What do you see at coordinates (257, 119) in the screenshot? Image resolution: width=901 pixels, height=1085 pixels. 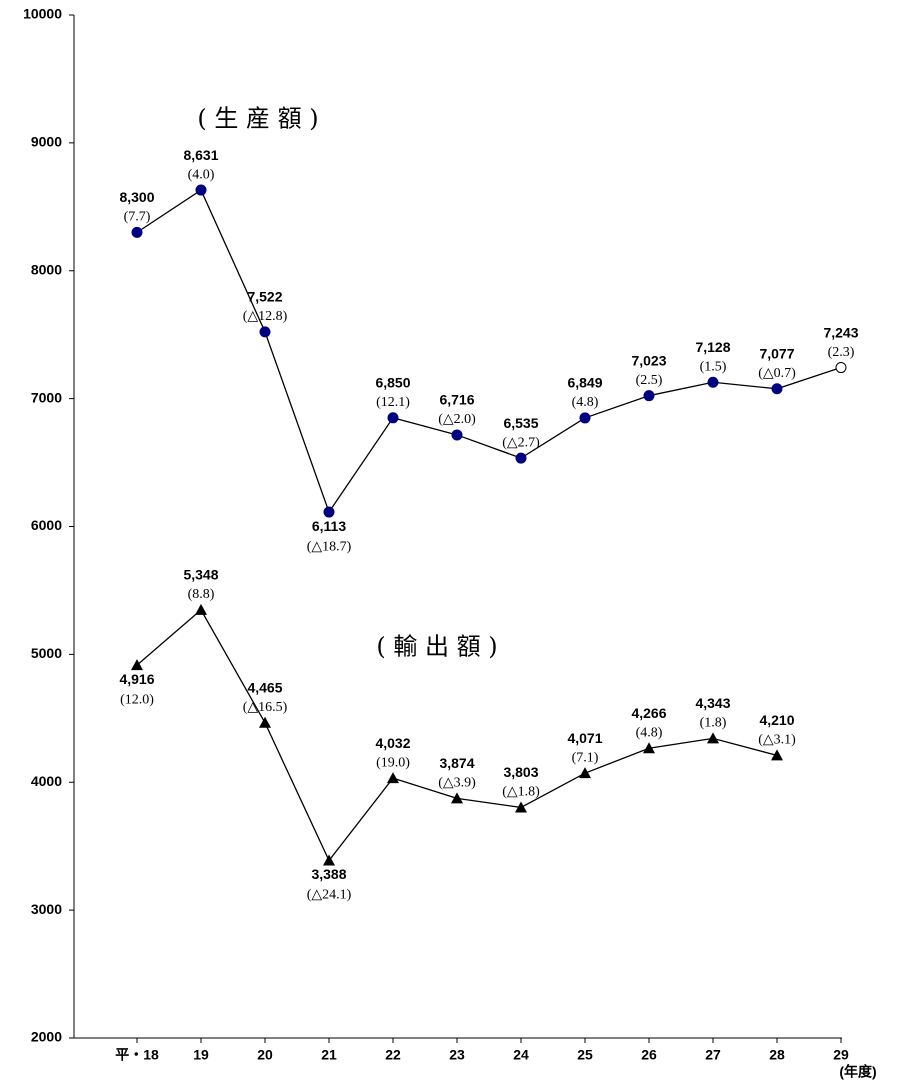 I see `series-name: ( 生 産 額 )` at bounding box center [257, 119].